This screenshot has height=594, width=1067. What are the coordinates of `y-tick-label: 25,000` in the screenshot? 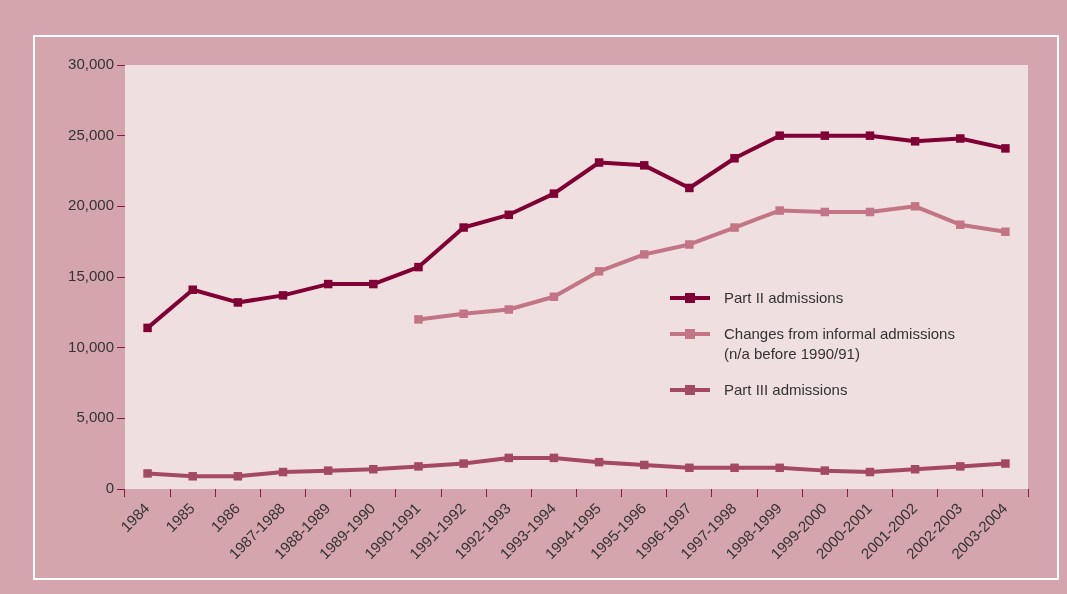 It's located at (91, 134).